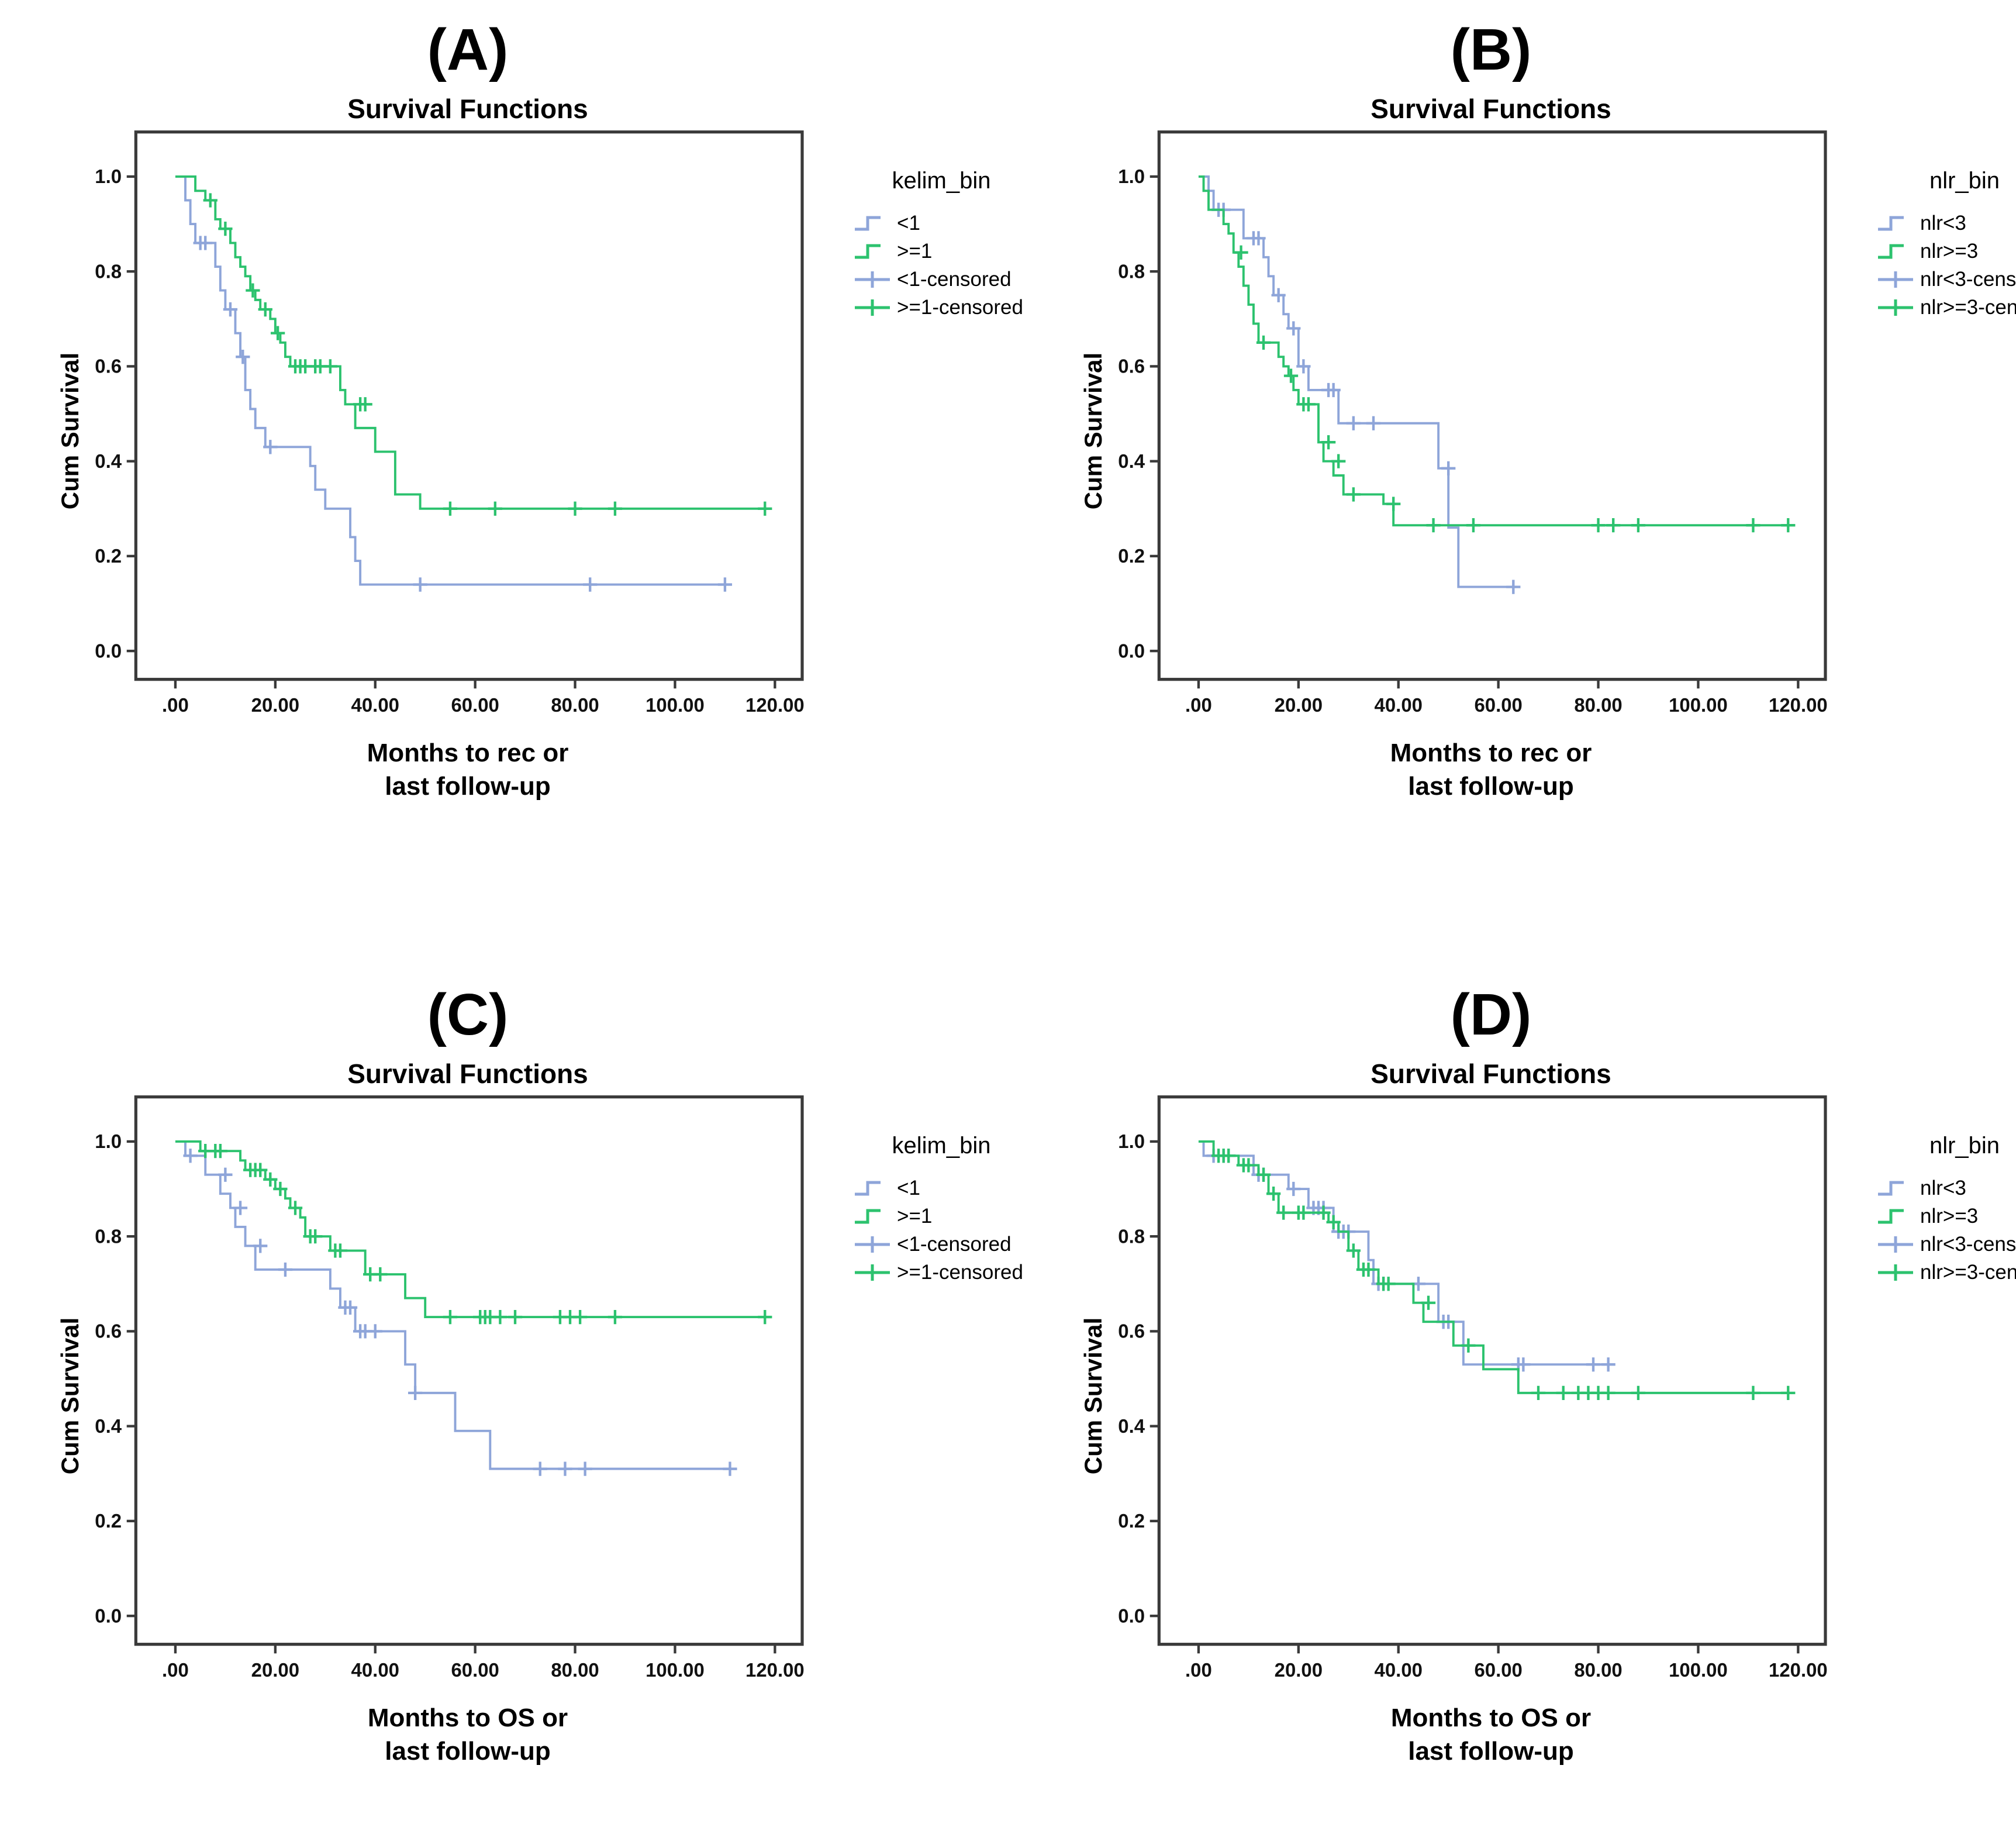  Describe the element at coordinates (1949, 251) in the screenshot. I see `legend-item-label: nlr>=3` at that location.